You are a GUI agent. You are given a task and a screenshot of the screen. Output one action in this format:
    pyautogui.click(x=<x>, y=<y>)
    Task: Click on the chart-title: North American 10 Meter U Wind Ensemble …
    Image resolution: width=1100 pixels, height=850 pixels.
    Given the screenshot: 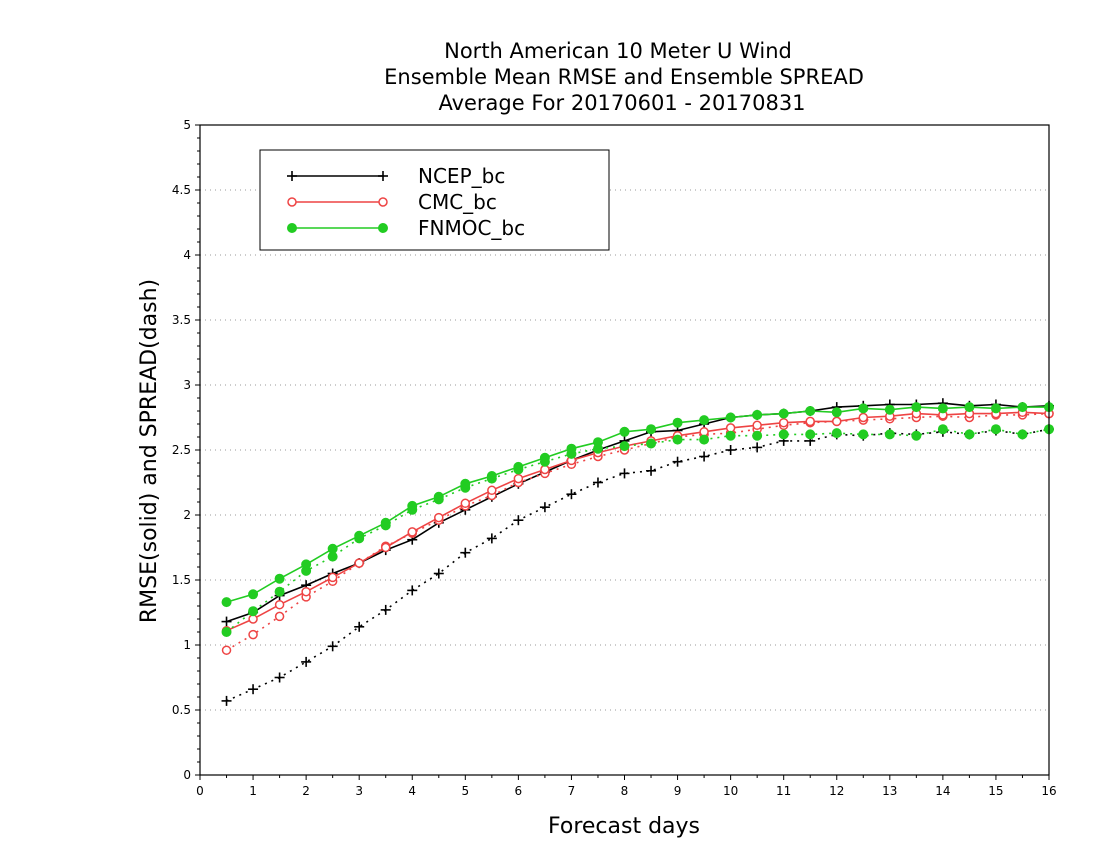 What is the action you would take?
    pyautogui.click(x=624, y=77)
    